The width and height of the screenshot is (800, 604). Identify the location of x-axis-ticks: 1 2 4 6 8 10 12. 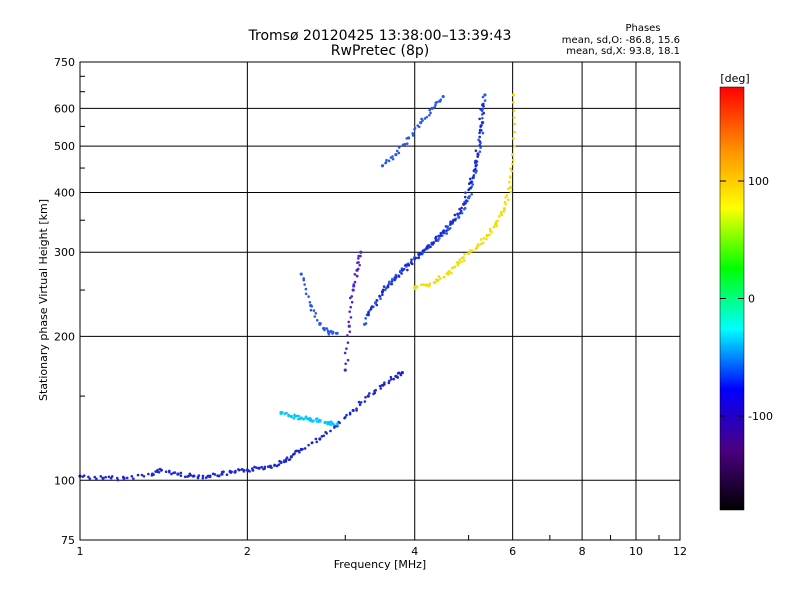
(382, 546).